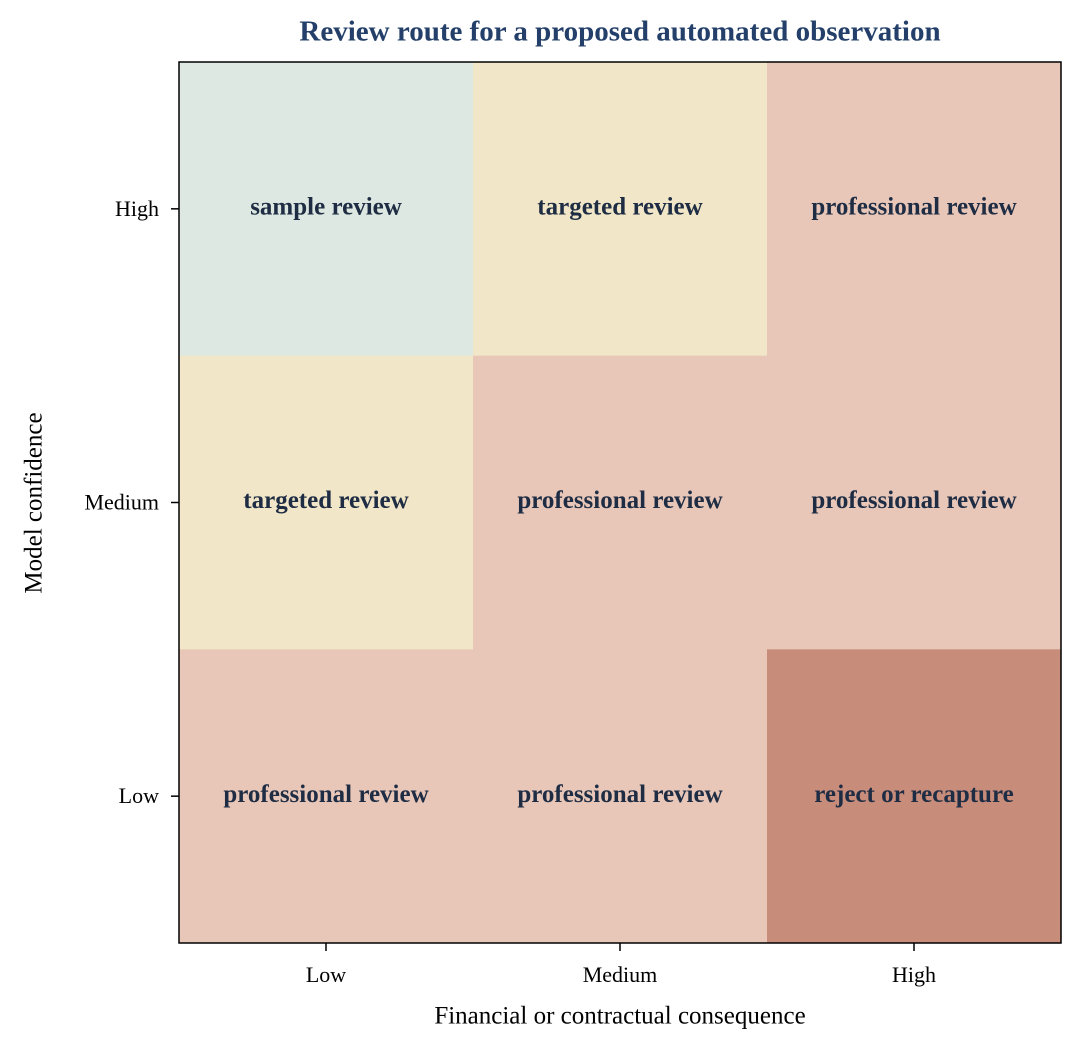  I want to click on y-tick-label: Medium, so click(121, 502).